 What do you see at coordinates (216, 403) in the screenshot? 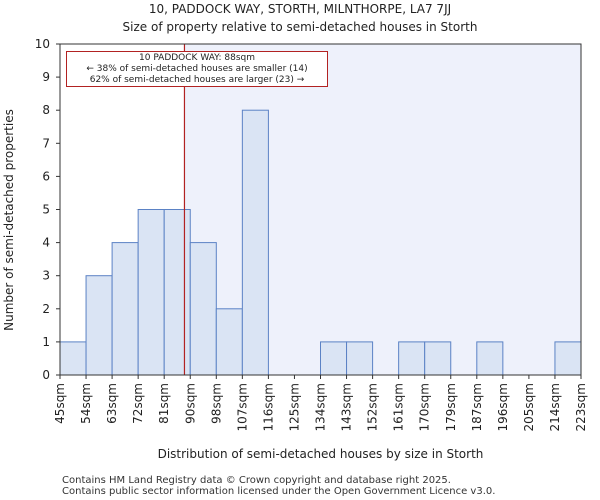
I see `x-tick-label: 98sqm` at bounding box center [216, 403].